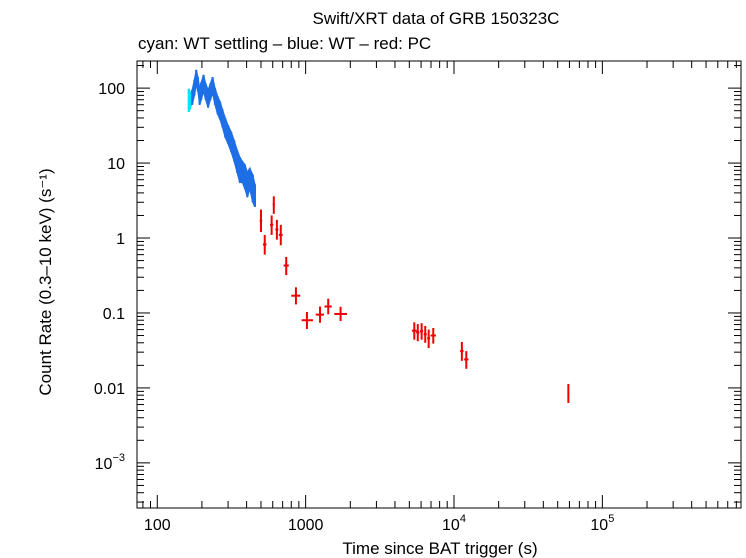 The image size is (746, 558). I want to click on y-tick-label: 100, so click(111, 89).